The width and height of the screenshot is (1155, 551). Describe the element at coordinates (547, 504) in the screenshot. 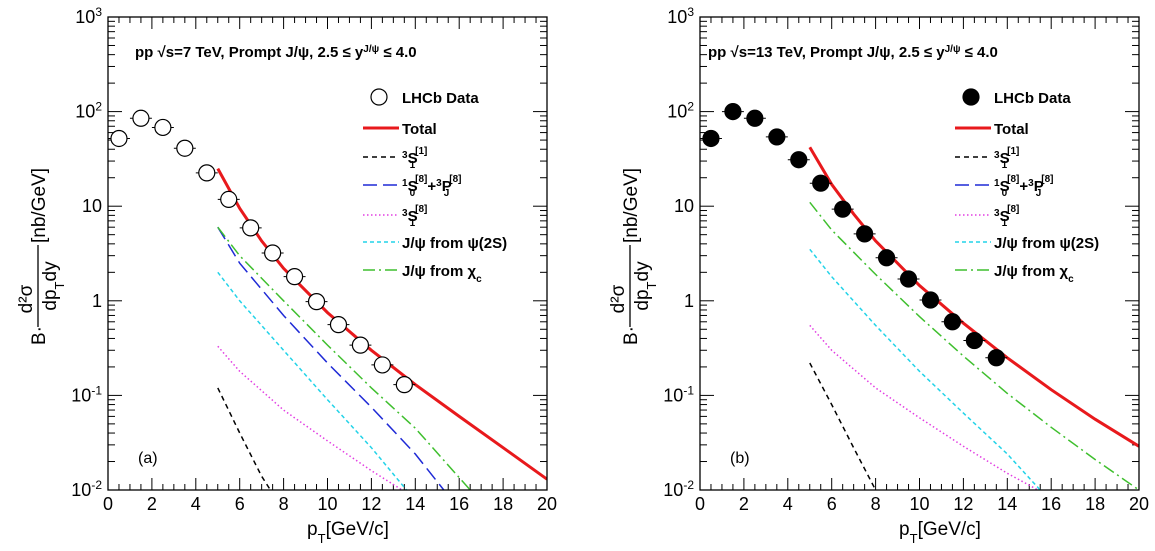

I see `x-tick-label: 20` at that location.